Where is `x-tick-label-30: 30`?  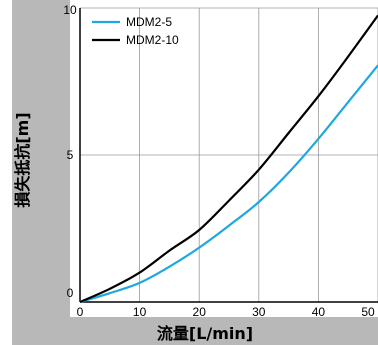 x-tick-label-30: 30 is located at coordinates (259, 312).